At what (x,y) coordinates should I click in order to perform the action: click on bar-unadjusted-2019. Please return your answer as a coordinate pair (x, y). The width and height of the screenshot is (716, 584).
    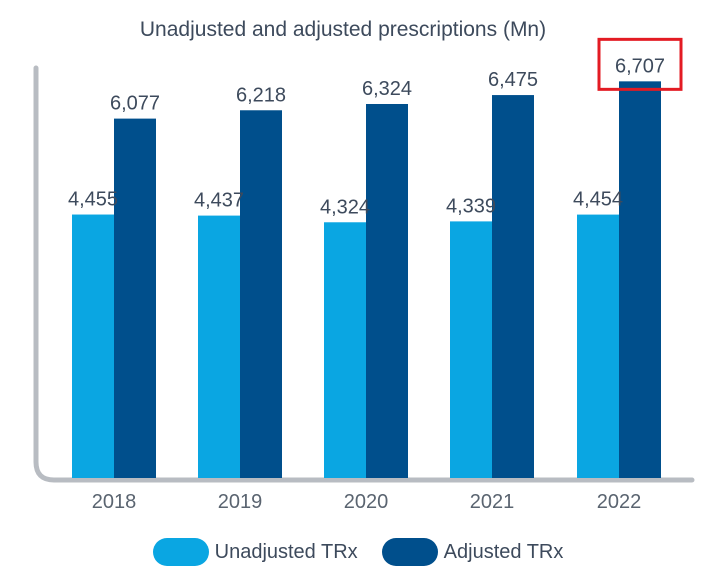
    Looking at the image, I should click on (219, 346).